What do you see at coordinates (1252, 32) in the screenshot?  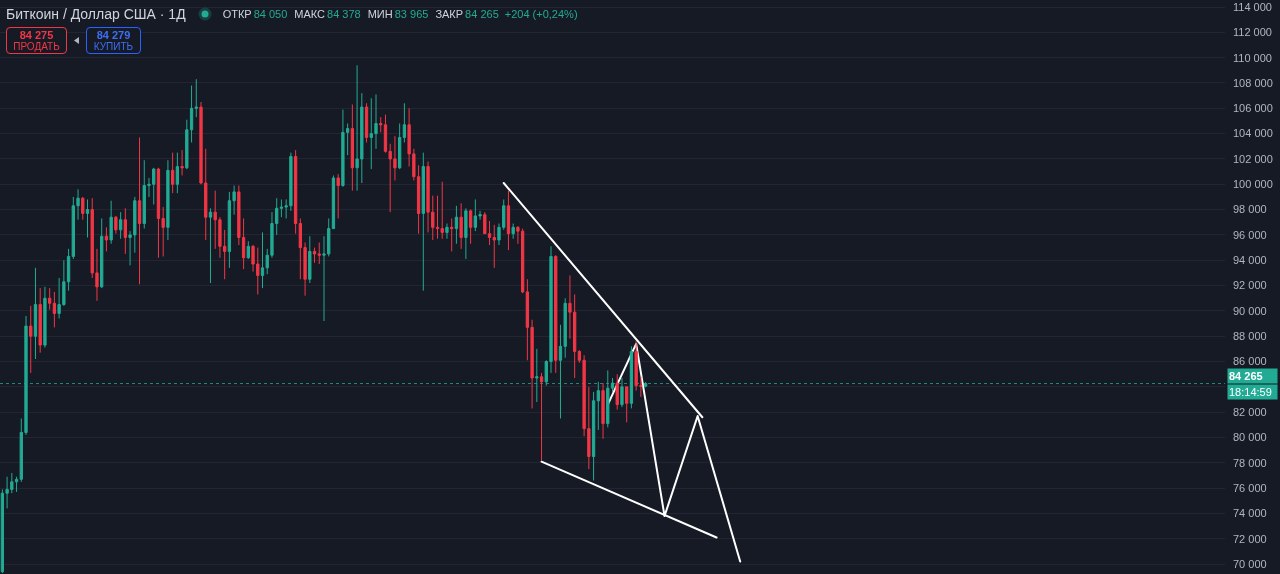 I see `y-tick-label: 112 000` at bounding box center [1252, 32].